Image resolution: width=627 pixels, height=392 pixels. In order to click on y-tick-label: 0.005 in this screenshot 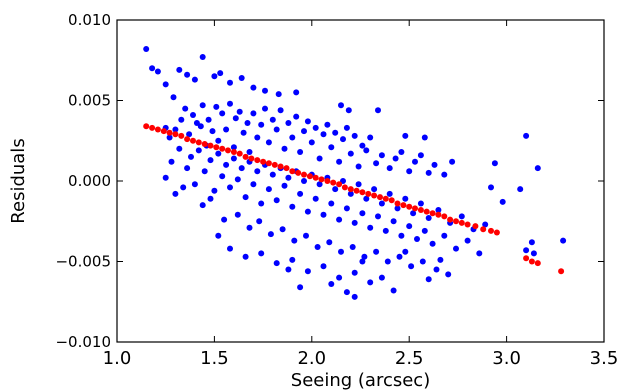, I will do `click(89, 101)`.